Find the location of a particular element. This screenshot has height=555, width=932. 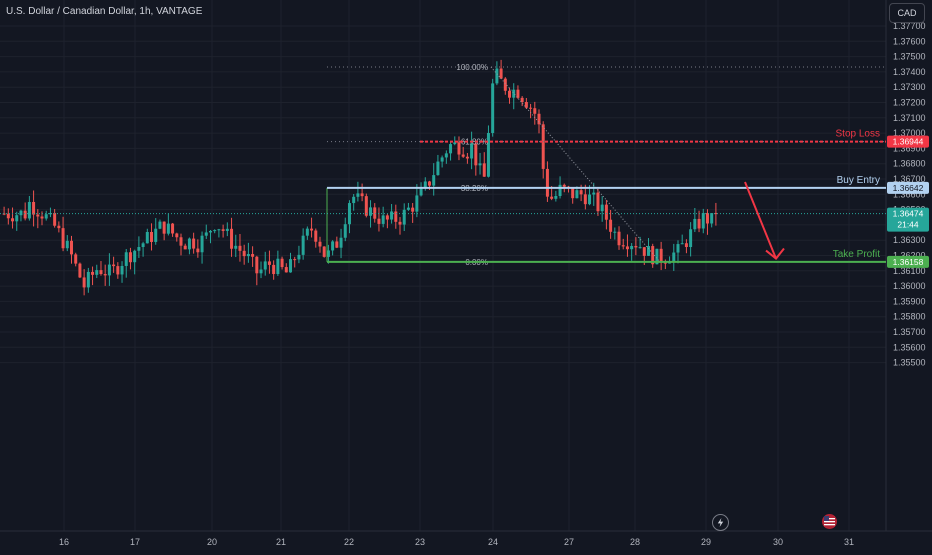

x-tick-label: 29 is located at coordinates (706, 542).